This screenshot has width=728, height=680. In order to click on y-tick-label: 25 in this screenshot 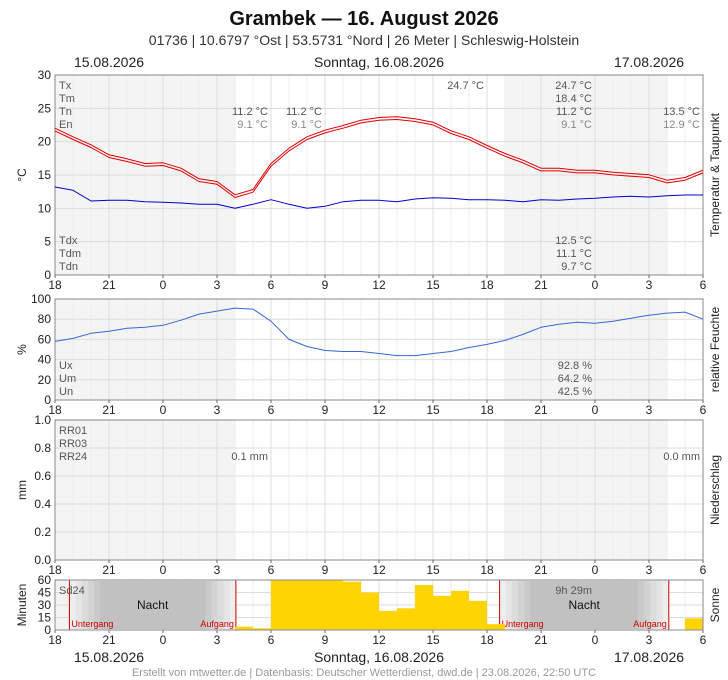, I will do `click(45, 108)`.